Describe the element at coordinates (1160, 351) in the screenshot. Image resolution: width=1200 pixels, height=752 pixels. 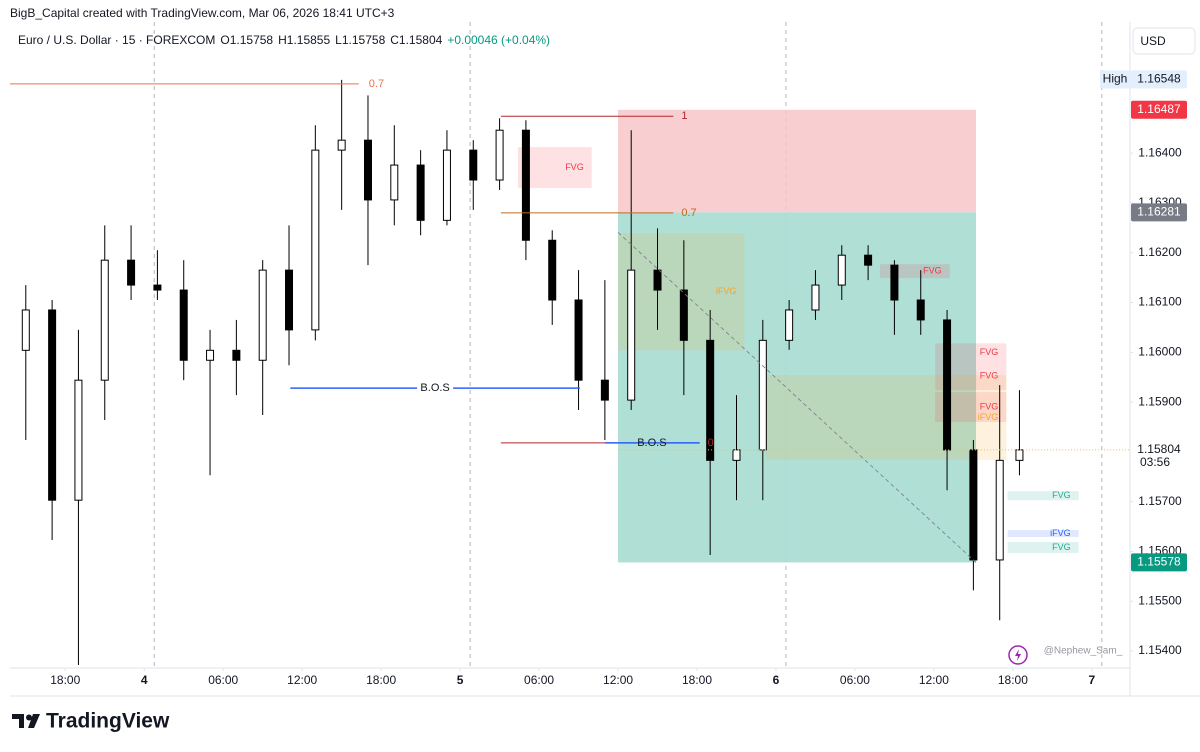
I see `y-tick-label: 1.16000` at that location.